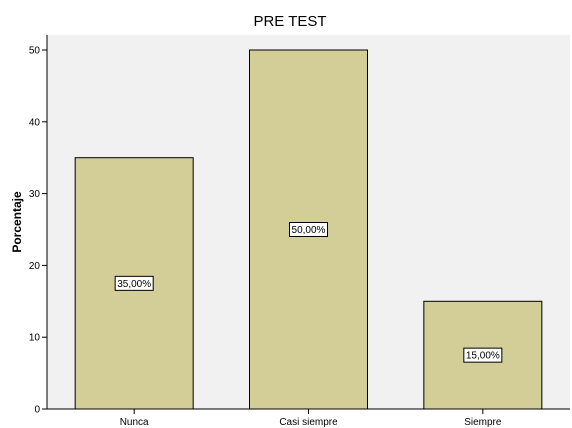 The width and height of the screenshot is (572, 428). I want to click on y-tick-label: 10, so click(35, 338).